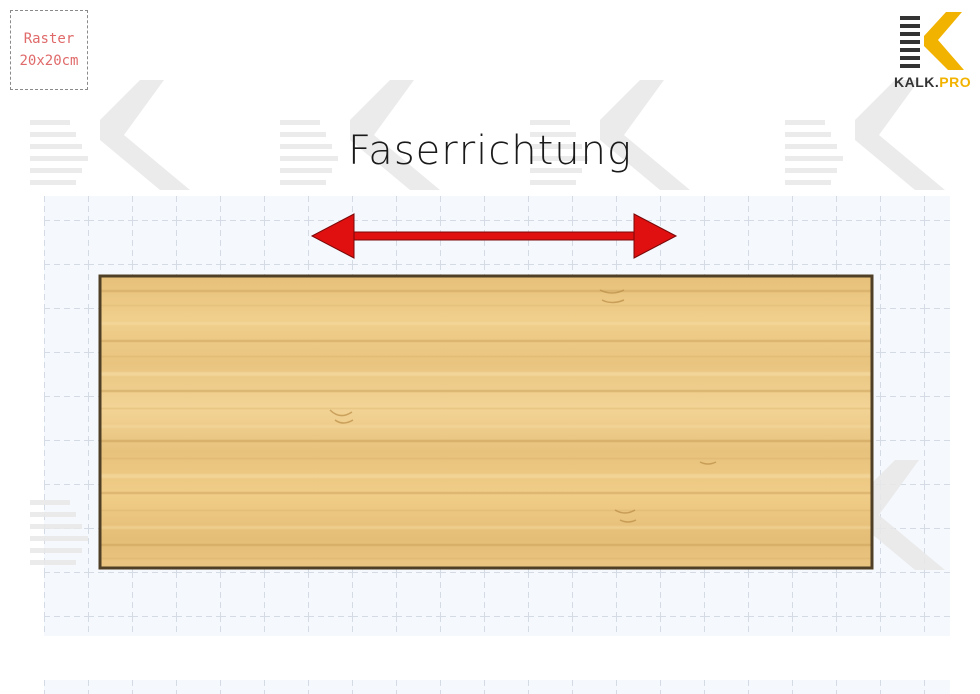 The image size is (980, 694). I want to click on grain-direction-arrow, so click(494, 236).